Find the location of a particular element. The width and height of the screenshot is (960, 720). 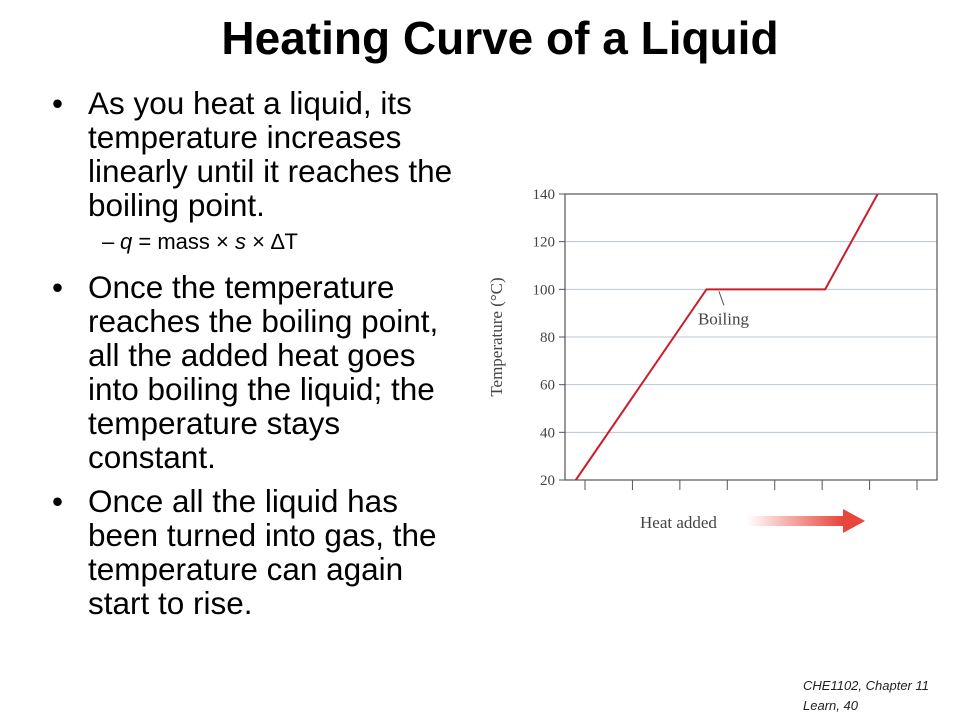

x-axis-label: Heat added is located at coordinates (678, 522).